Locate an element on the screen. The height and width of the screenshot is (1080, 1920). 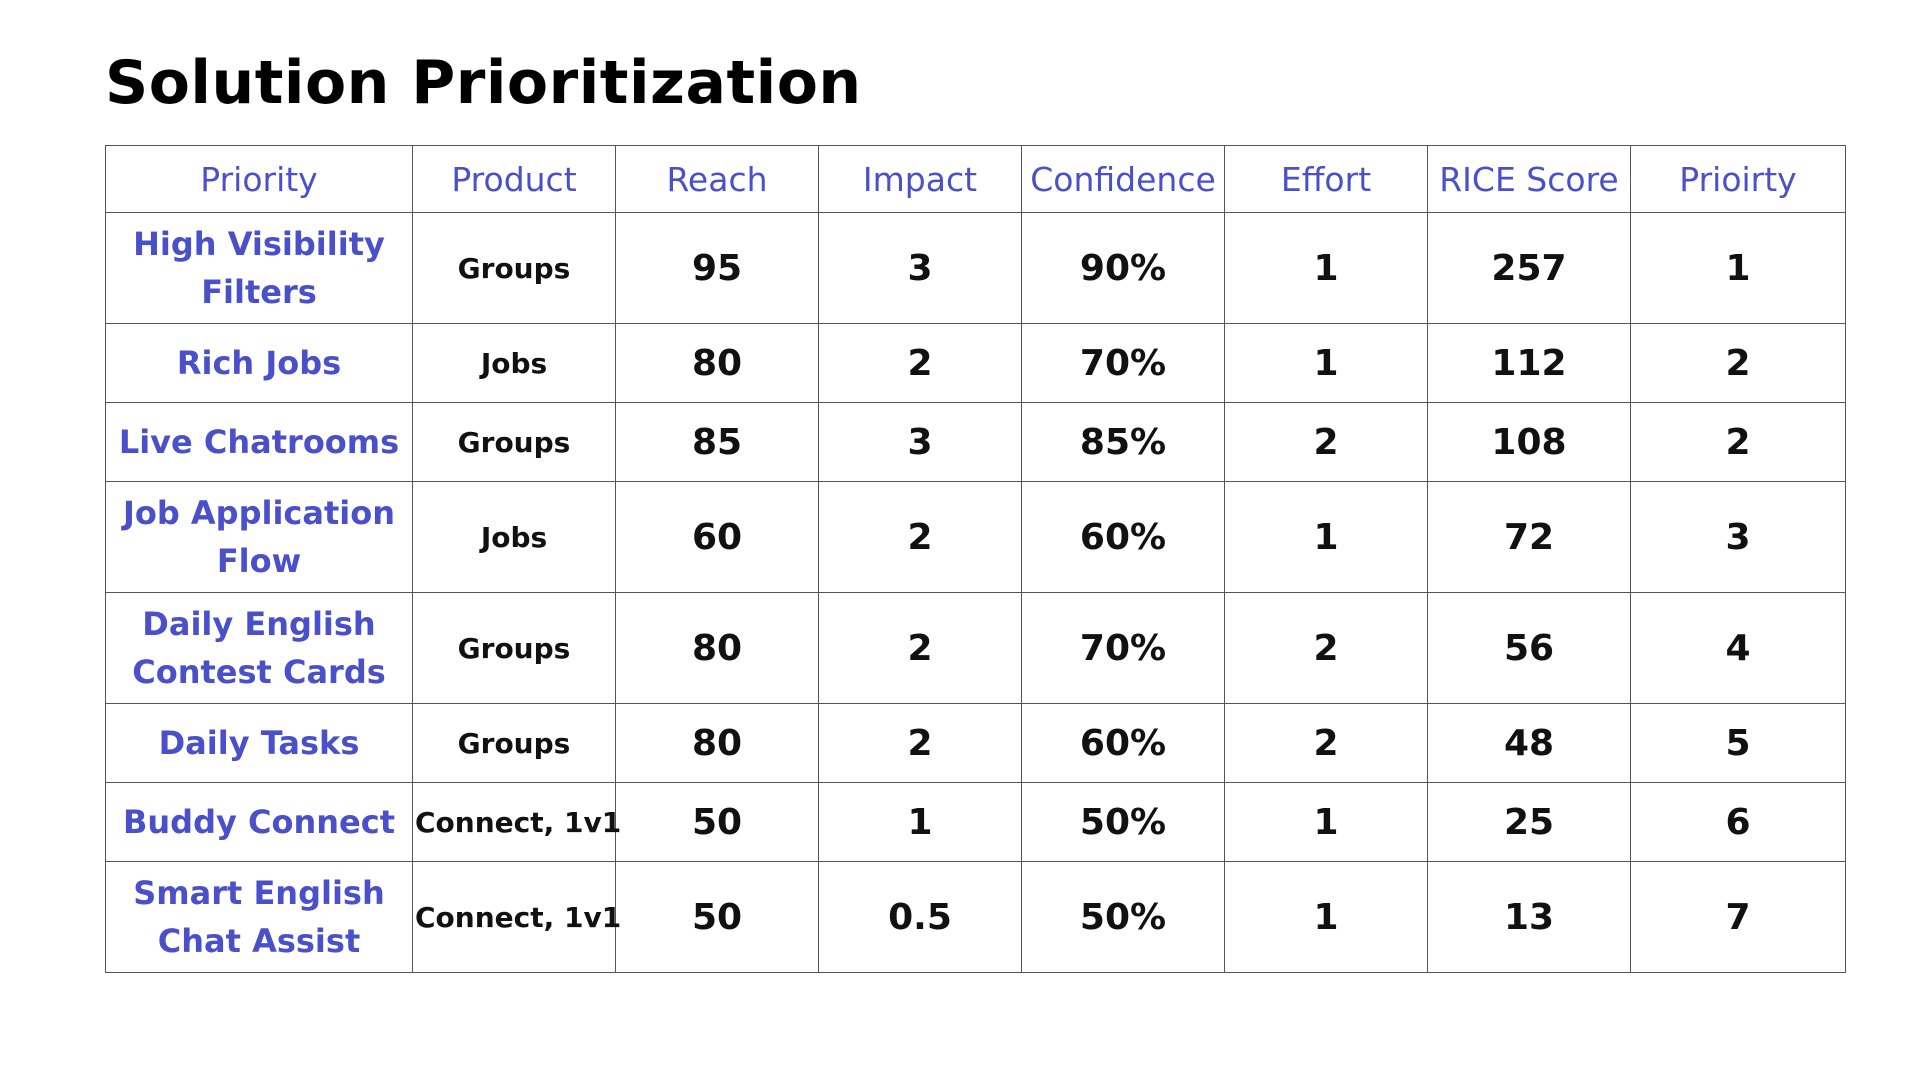
column-header-prioirty: Prioirty is located at coordinates (1738, 179).